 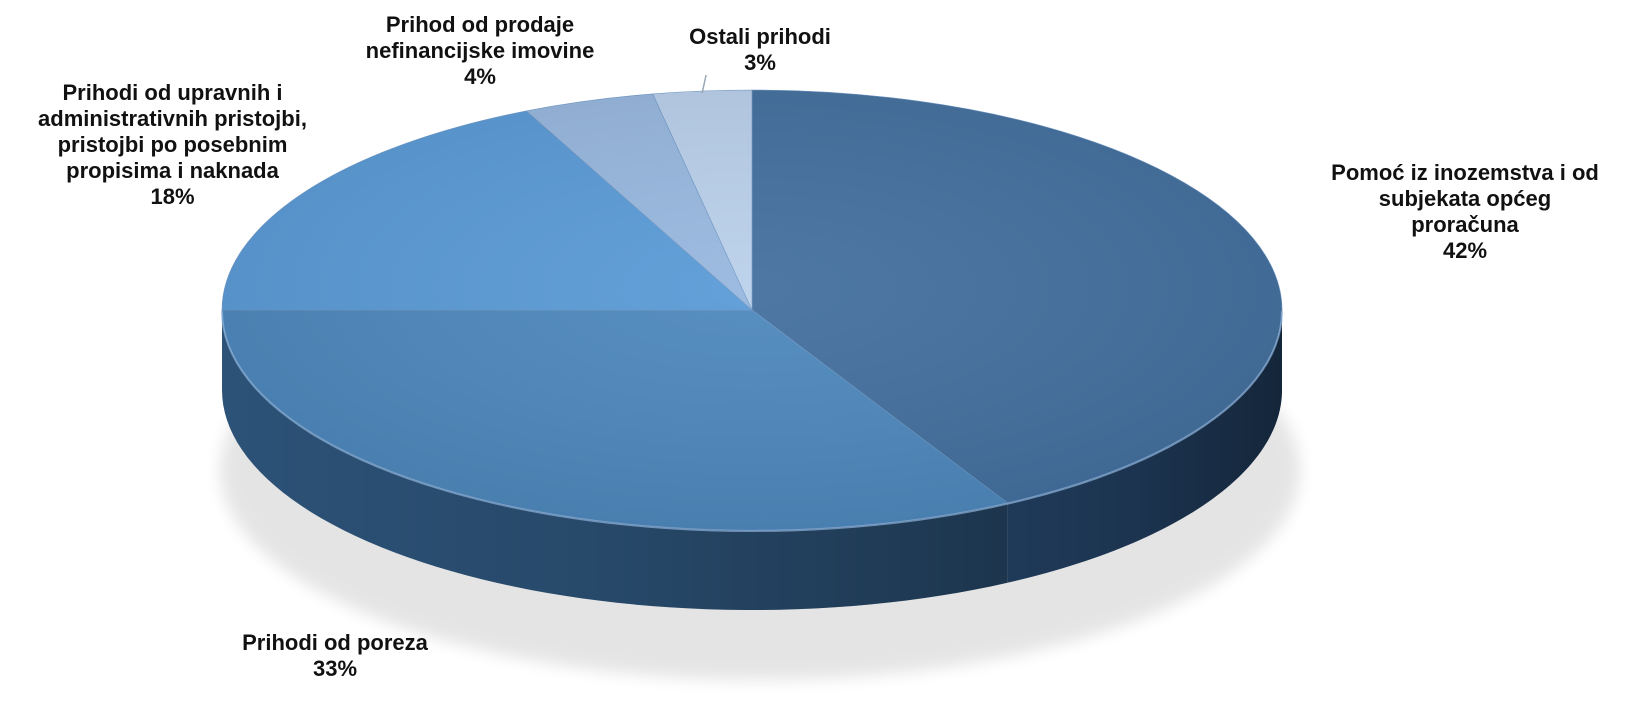 What do you see at coordinates (480, 24) in the screenshot?
I see `data-label-line: Prihod od prodaje` at bounding box center [480, 24].